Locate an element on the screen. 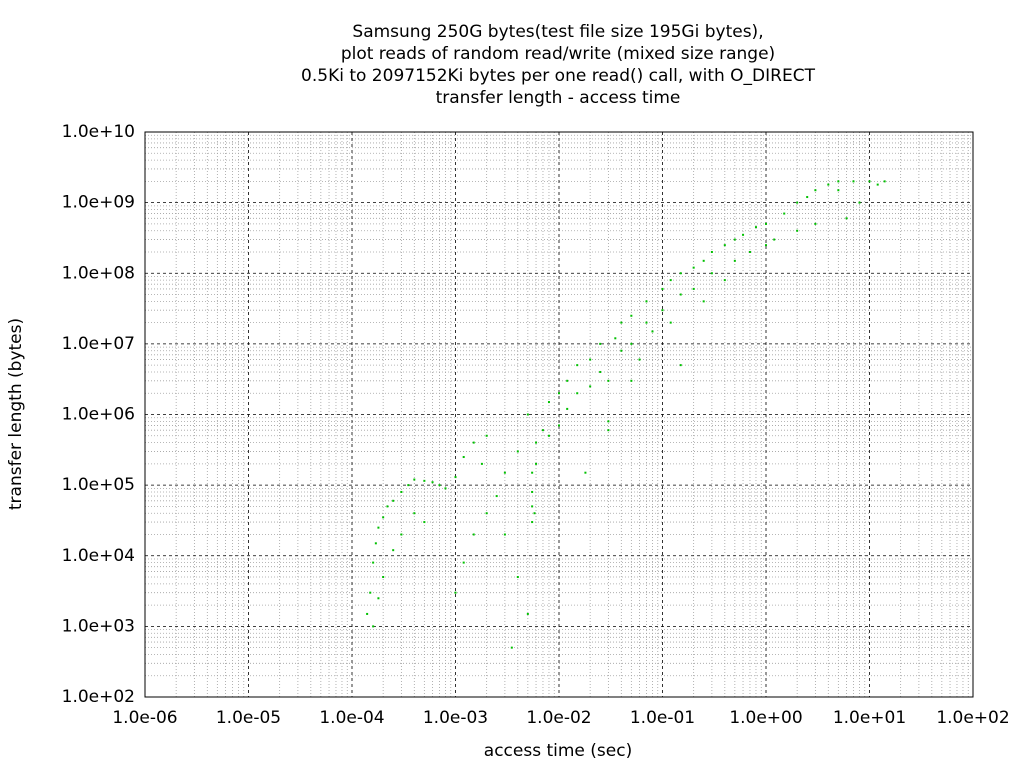 The width and height of the screenshot is (1024, 772). y-tick-label: 1.0e+03 is located at coordinates (98, 626).